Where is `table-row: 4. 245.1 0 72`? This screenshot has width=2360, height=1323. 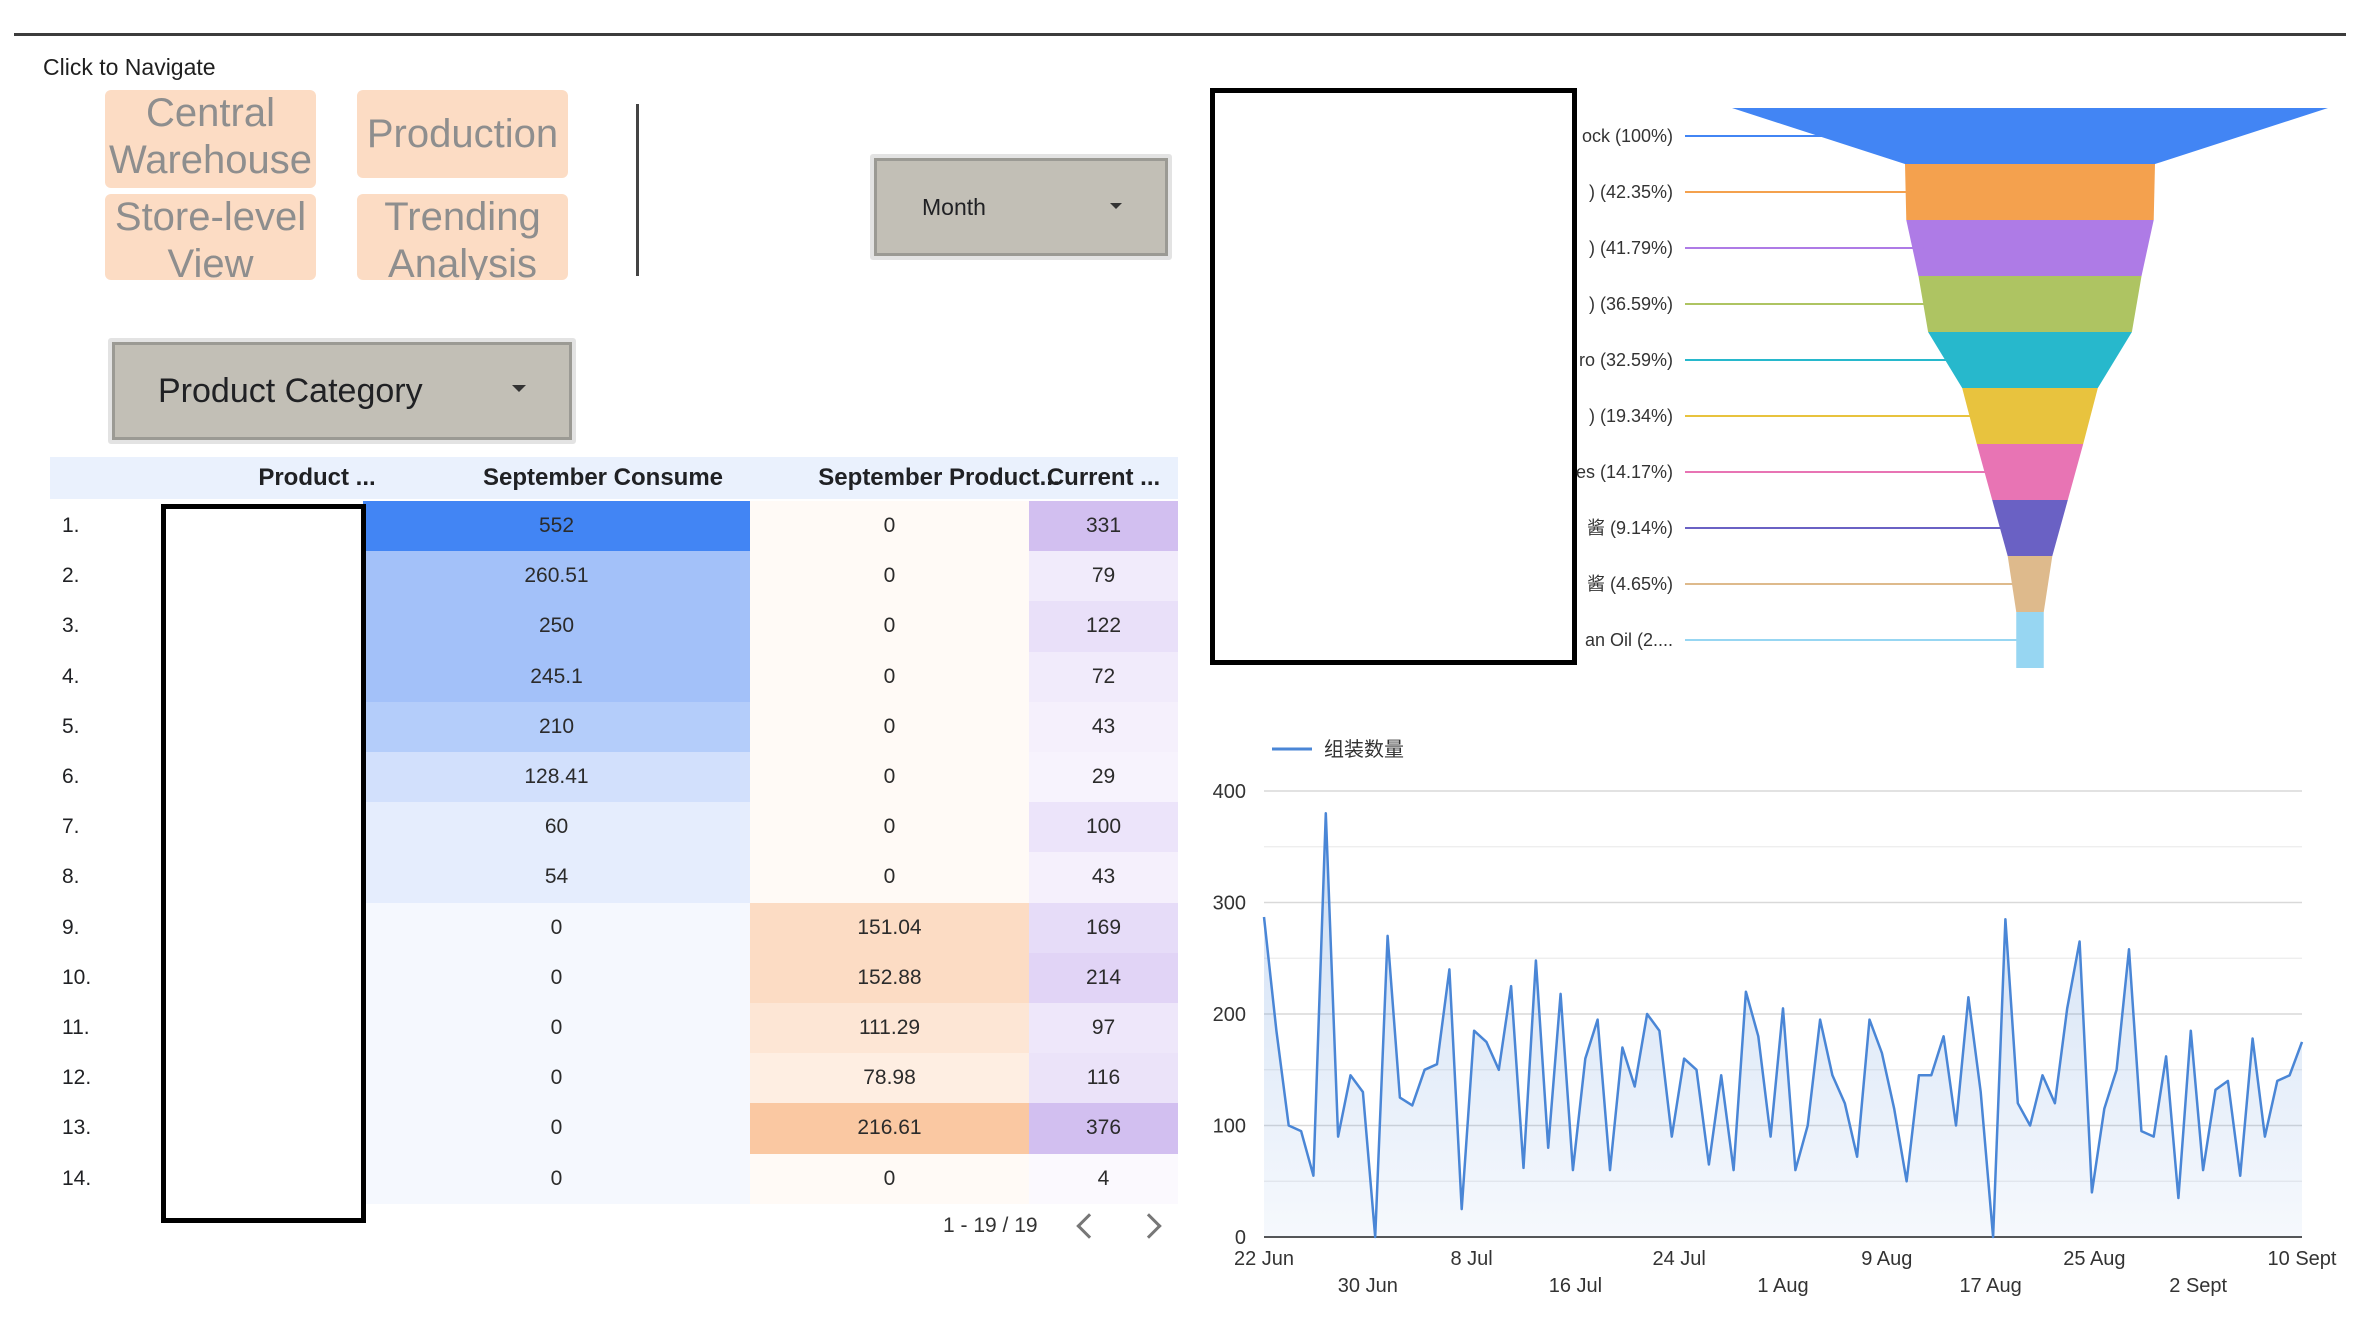
table-row: 4. 245.1 0 72 is located at coordinates (614, 676).